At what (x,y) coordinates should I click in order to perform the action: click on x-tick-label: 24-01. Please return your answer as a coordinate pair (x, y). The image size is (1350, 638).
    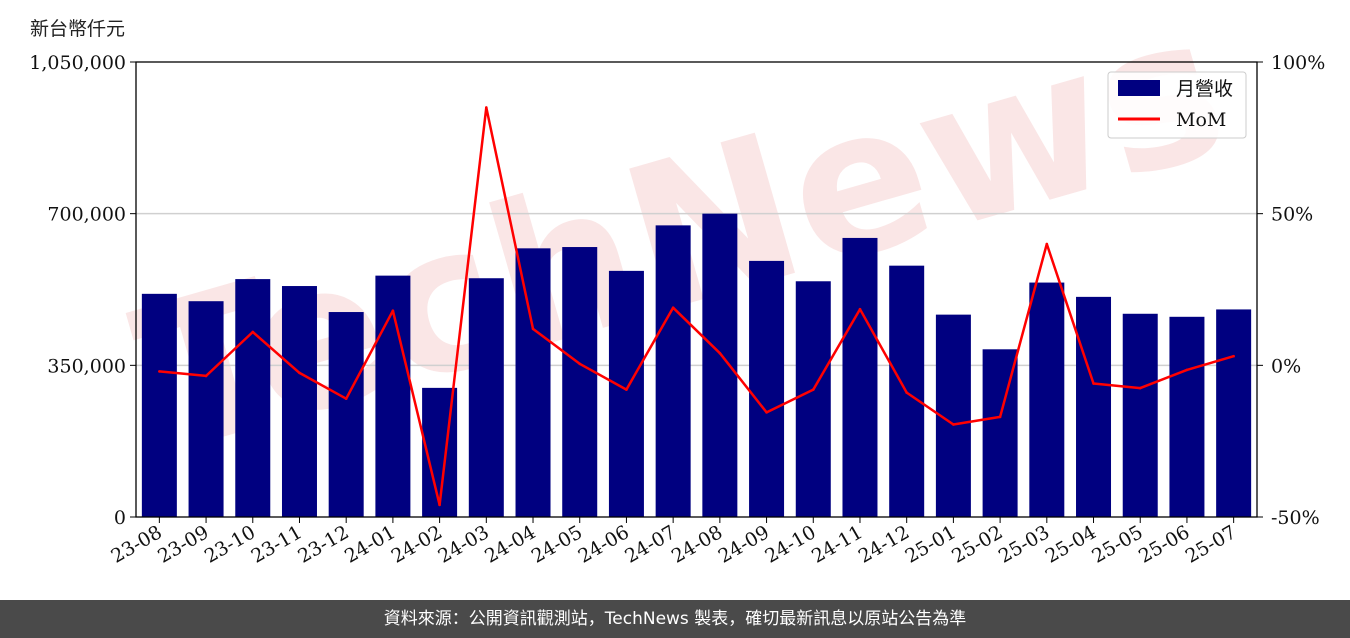
    Looking at the image, I should click on (370, 544).